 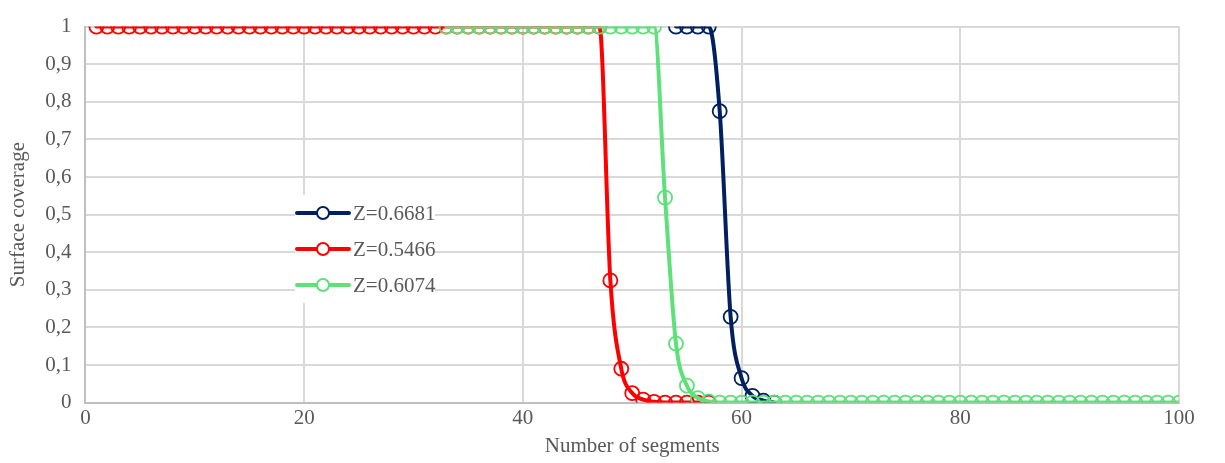 I want to click on x-tick-label: 80, so click(x=960, y=416).